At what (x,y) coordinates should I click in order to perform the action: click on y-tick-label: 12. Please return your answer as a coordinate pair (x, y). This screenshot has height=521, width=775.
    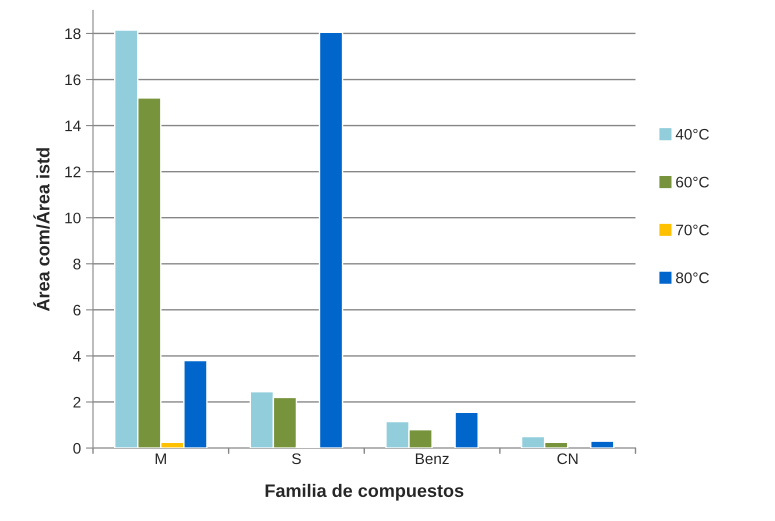
    Looking at the image, I should click on (72, 172).